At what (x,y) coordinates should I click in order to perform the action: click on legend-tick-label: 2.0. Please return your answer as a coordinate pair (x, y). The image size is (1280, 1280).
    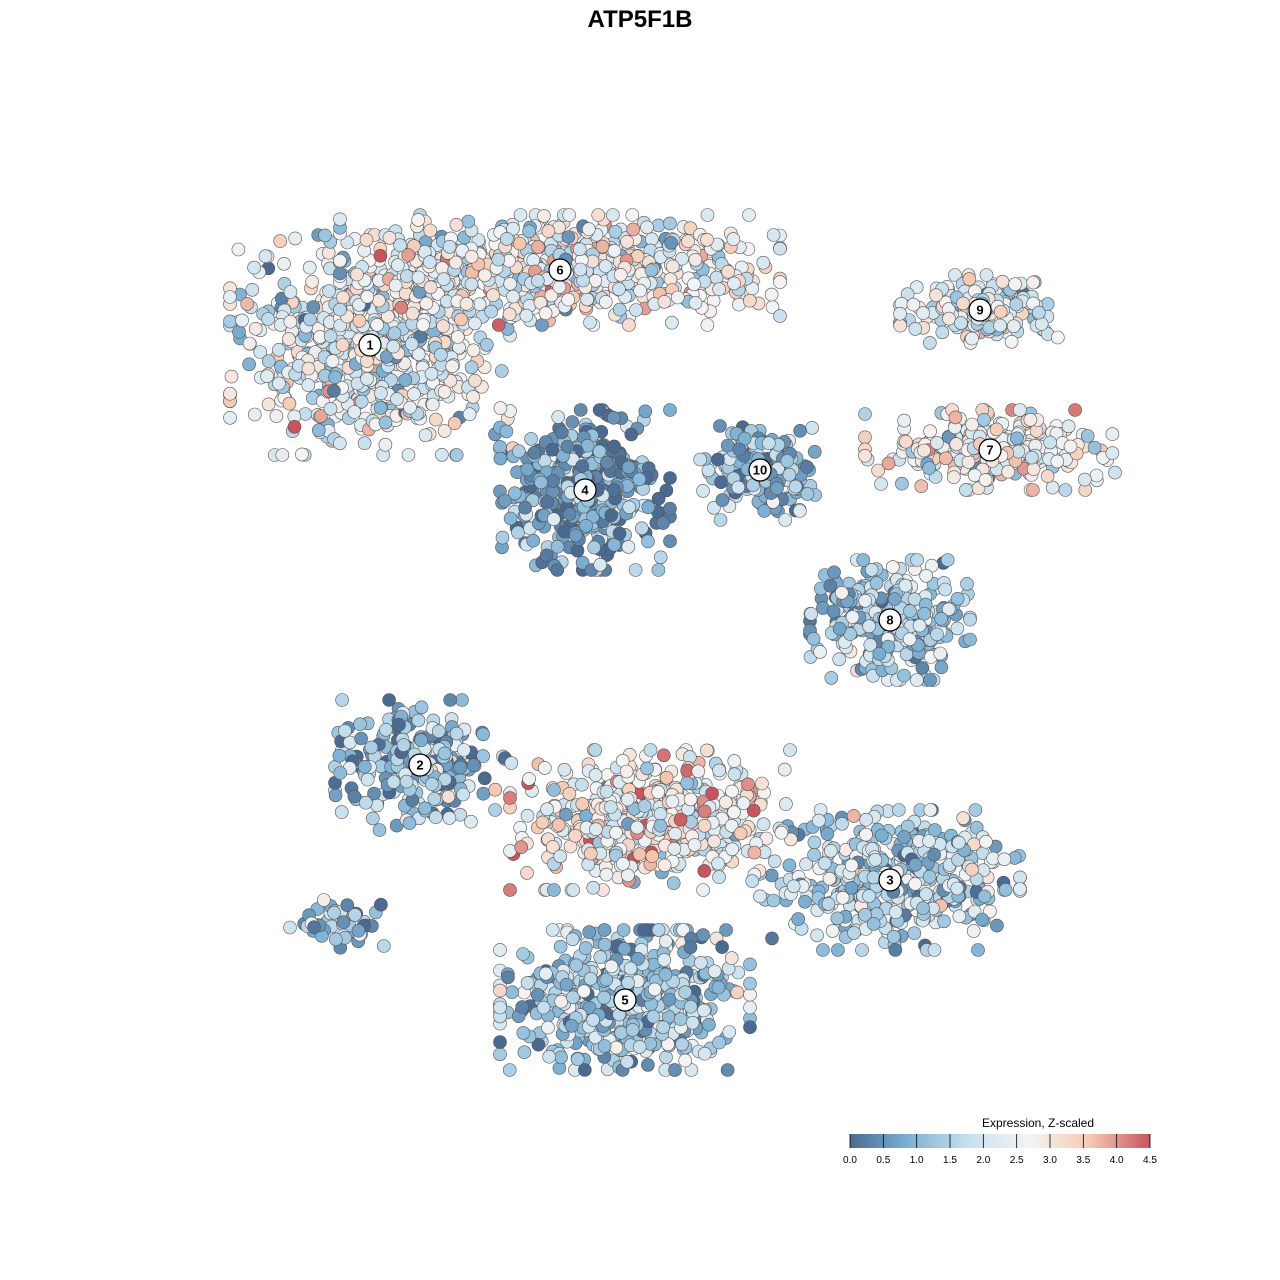
    Looking at the image, I should click on (983, 1160).